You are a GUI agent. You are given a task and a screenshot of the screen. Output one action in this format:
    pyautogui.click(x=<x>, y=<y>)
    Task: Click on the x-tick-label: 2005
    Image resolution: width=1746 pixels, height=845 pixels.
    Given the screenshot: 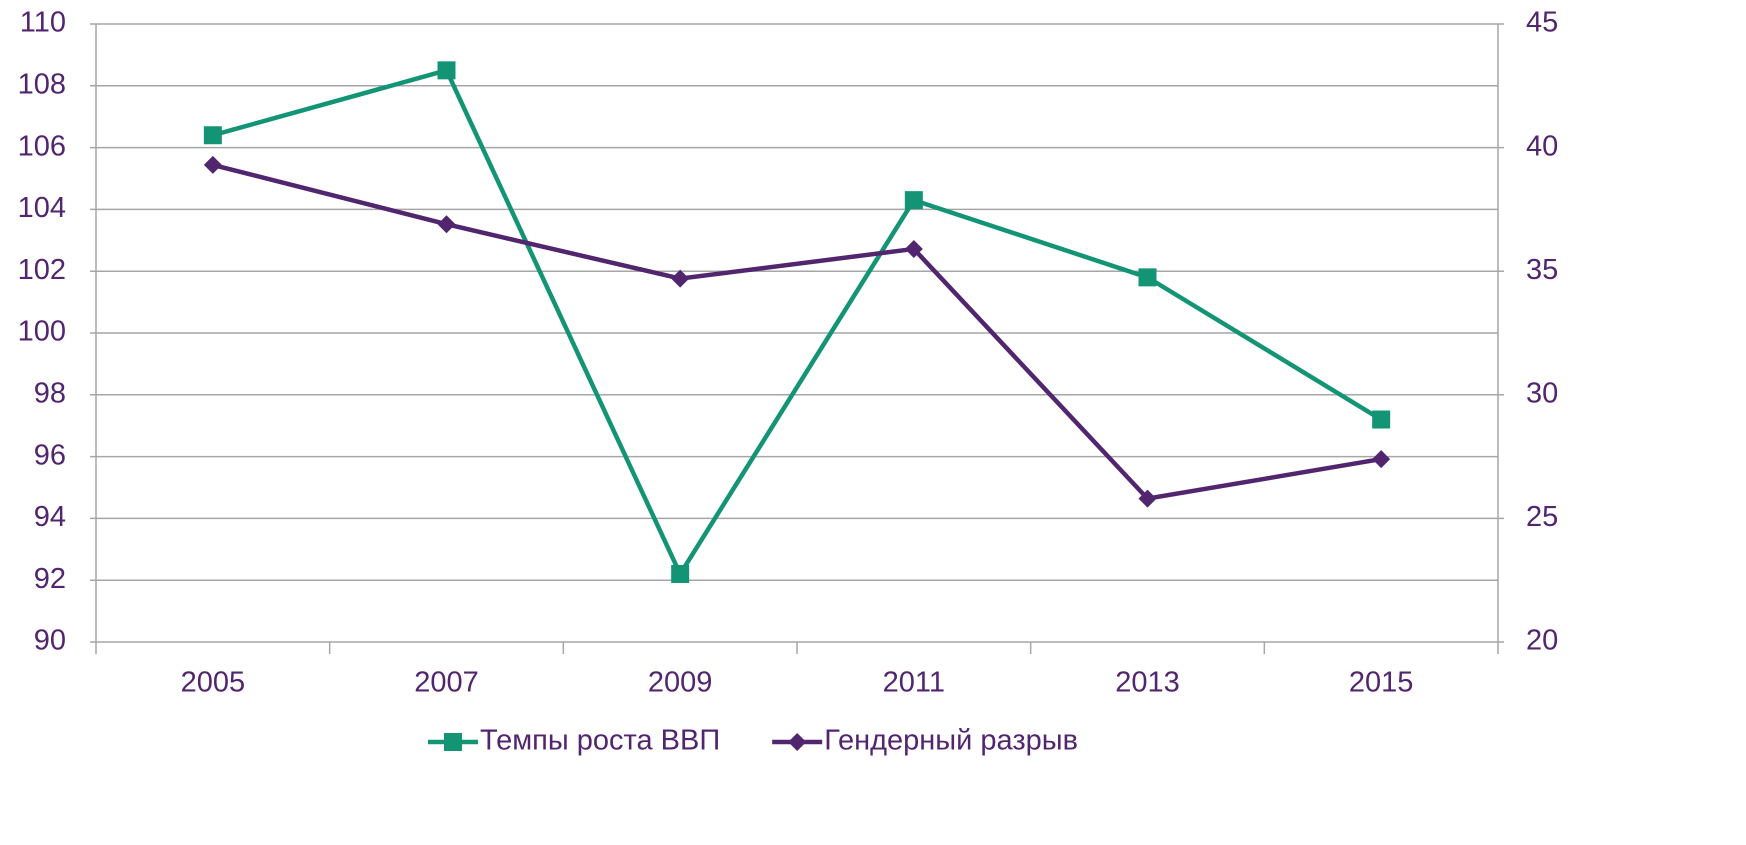 What is the action you would take?
    pyautogui.click(x=213, y=683)
    